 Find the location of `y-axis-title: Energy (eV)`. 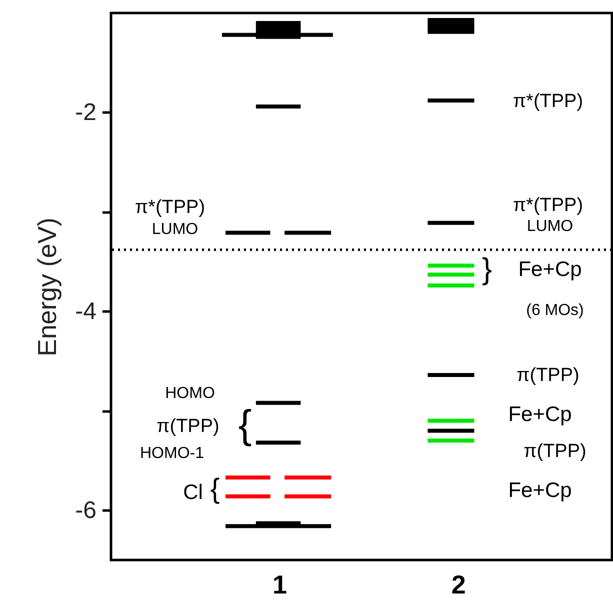

y-axis-title: Energy (eV) is located at coordinates (47, 287).